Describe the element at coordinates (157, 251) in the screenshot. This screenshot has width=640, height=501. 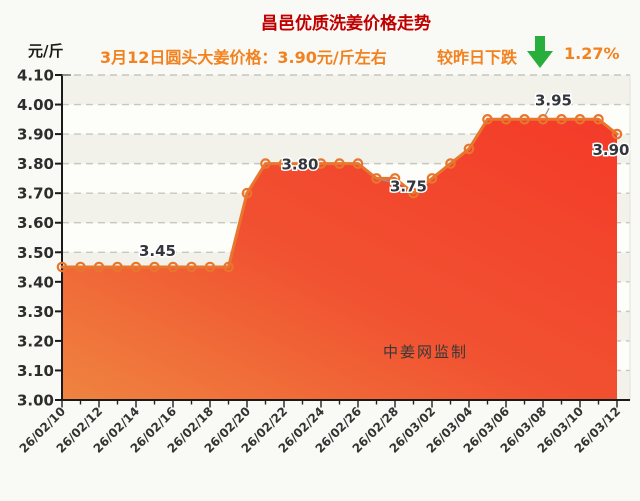
I see `data-label: 3.45` at that location.